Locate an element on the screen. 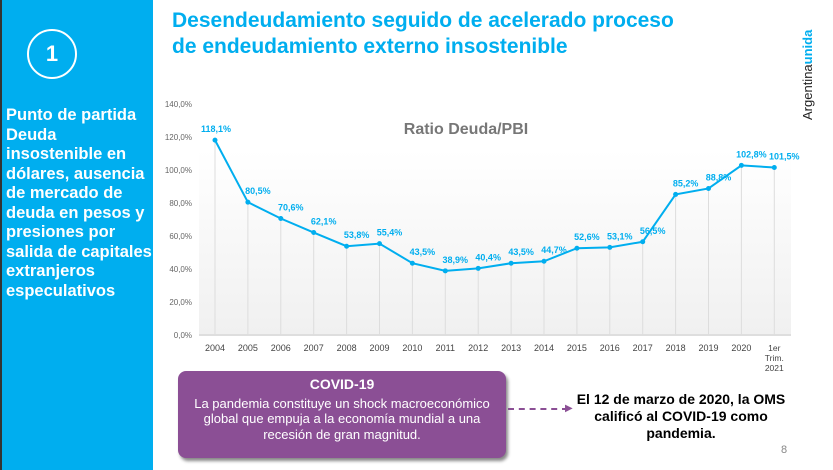 This screenshot has width=833, height=470. dashed-arrow is located at coordinates (538, 409).